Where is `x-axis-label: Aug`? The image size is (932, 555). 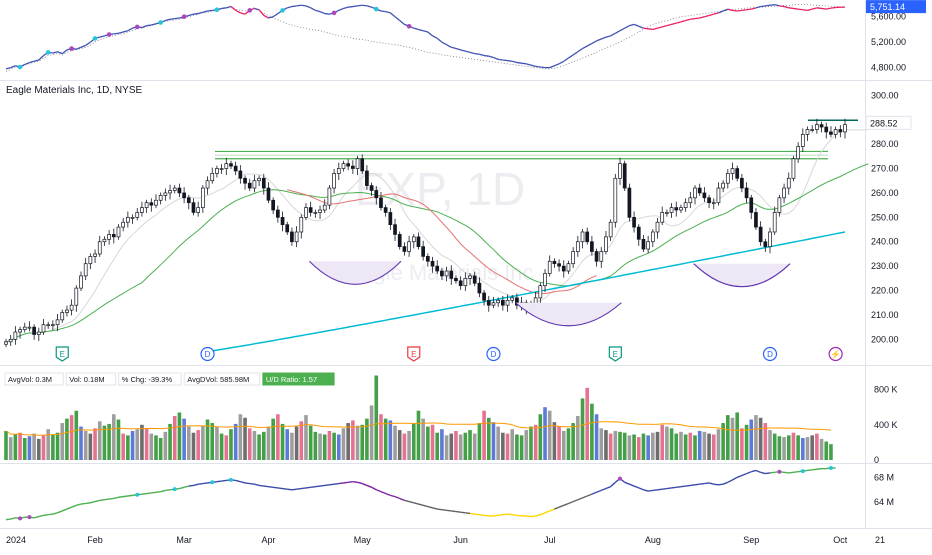 x-axis-label: Aug is located at coordinates (653, 540).